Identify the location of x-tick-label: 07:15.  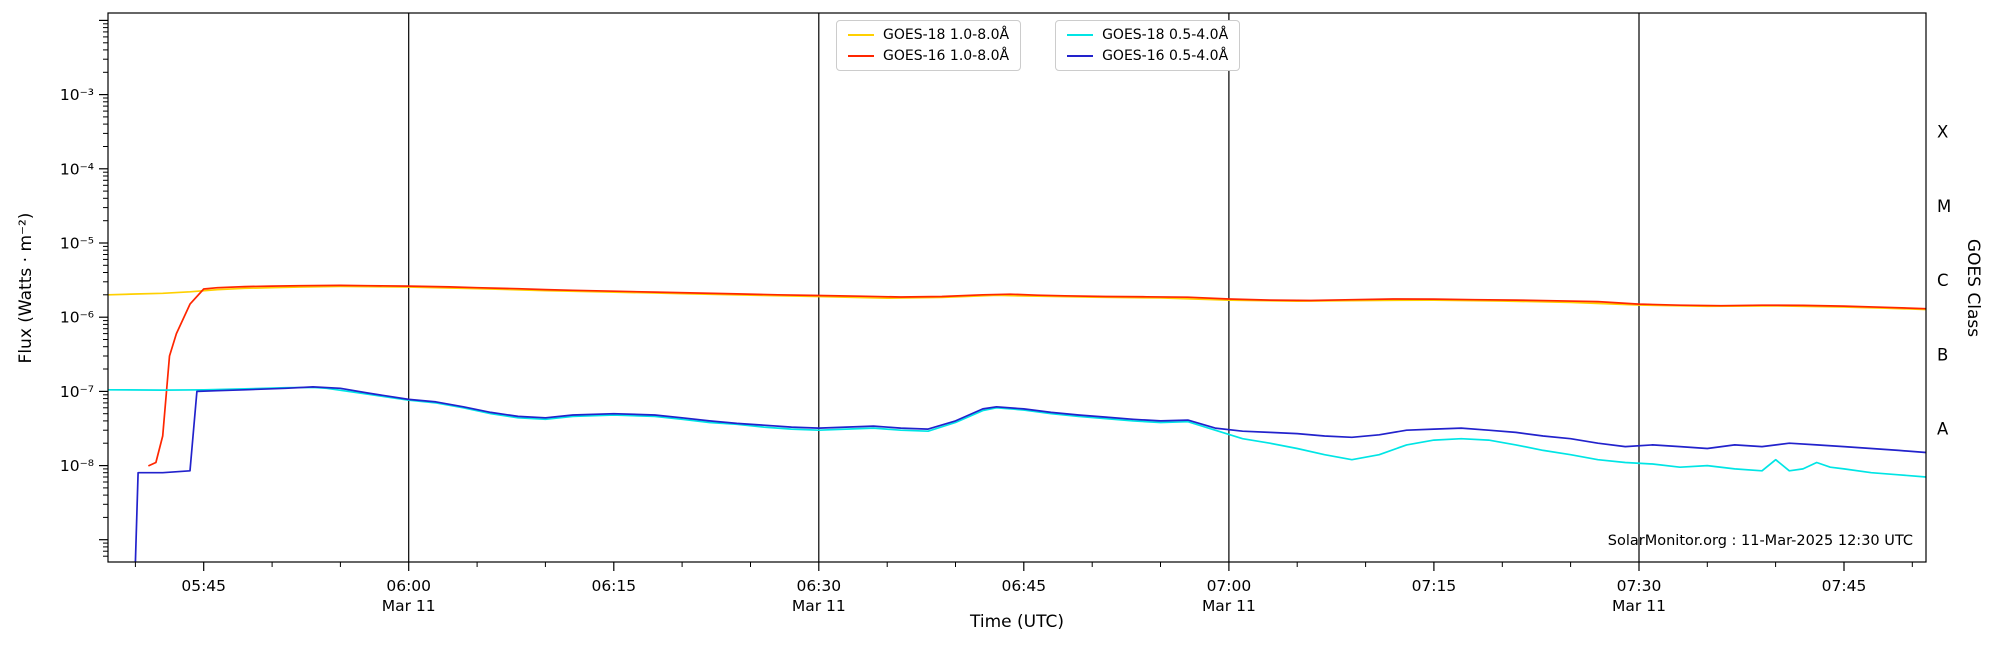
(1434, 586).